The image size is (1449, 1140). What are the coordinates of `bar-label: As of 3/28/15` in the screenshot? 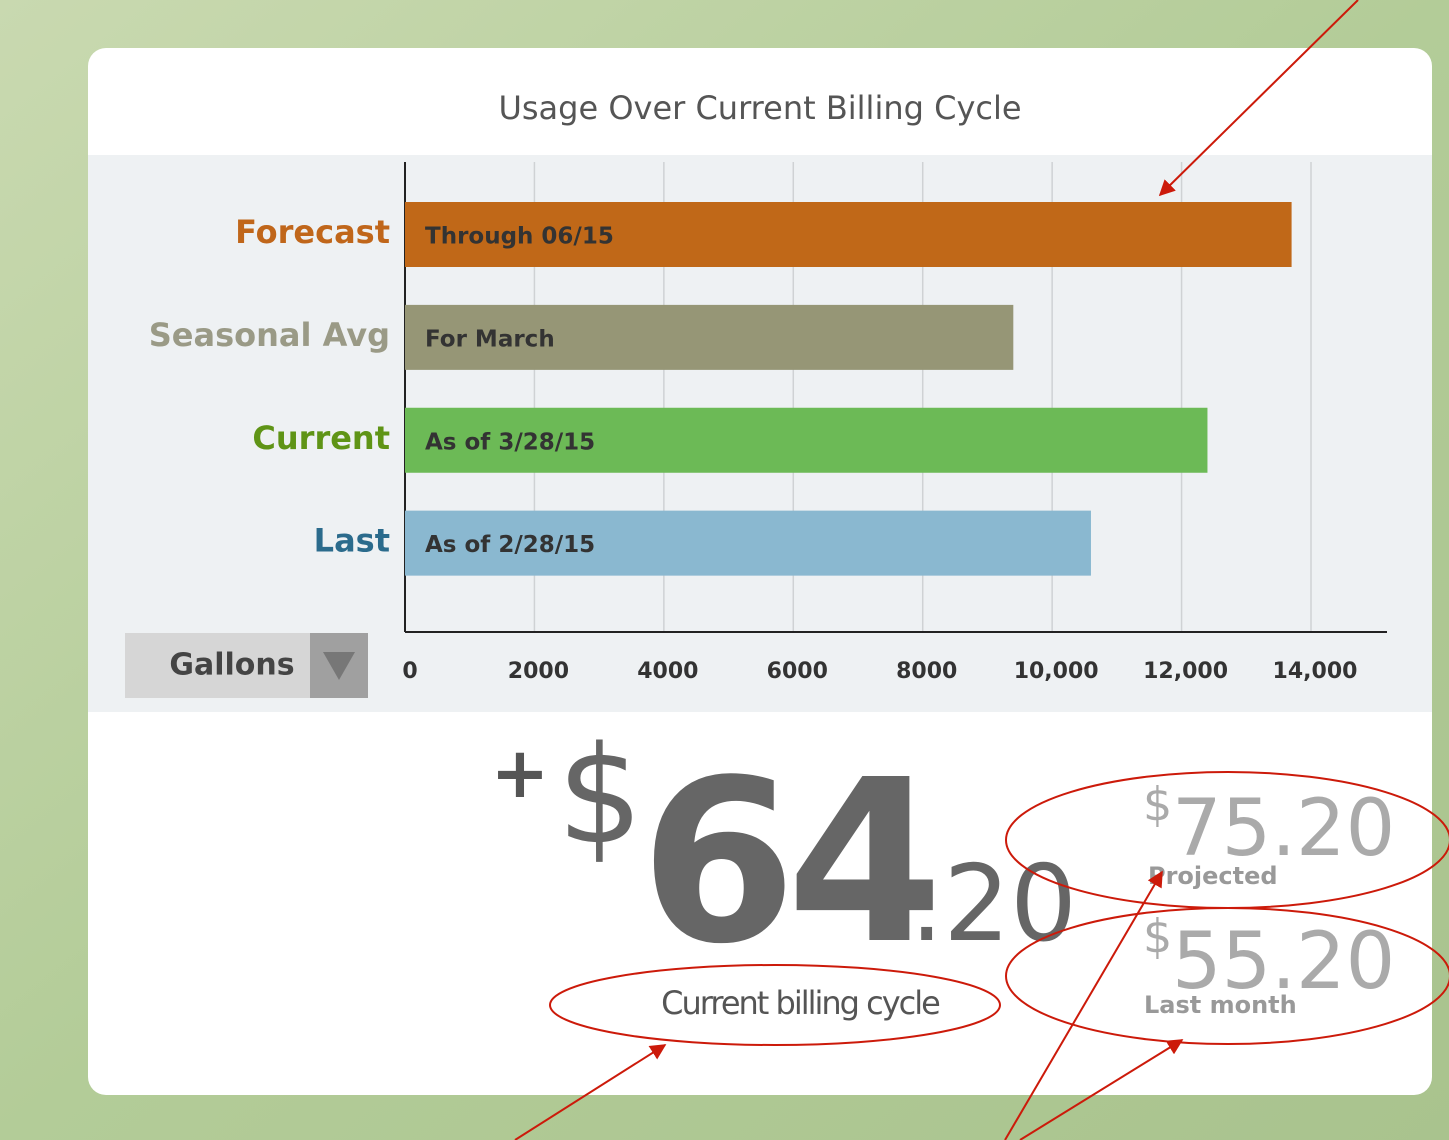 It's located at (510, 442).